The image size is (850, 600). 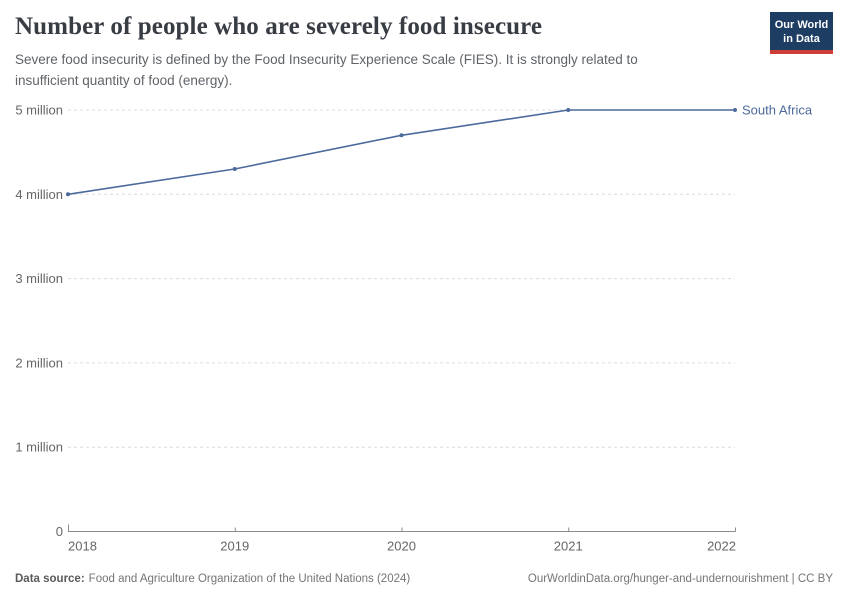 I want to click on x-axis-year-label: 2021, so click(x=568, y=546).